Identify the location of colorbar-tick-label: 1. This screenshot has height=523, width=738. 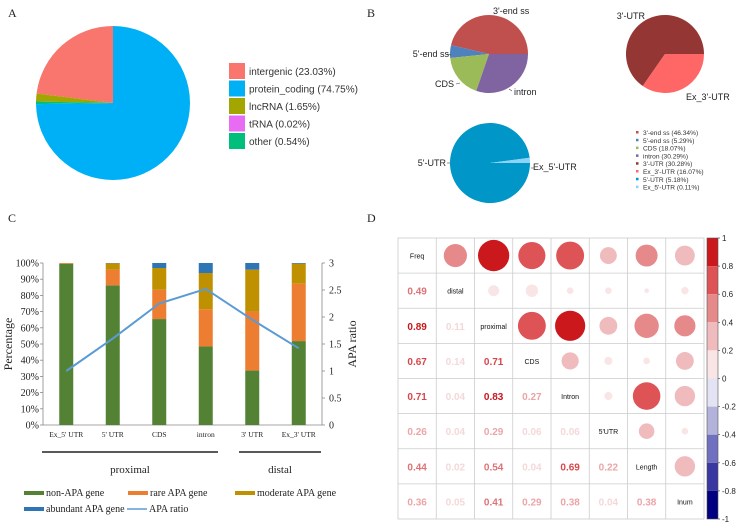
(724, 238).